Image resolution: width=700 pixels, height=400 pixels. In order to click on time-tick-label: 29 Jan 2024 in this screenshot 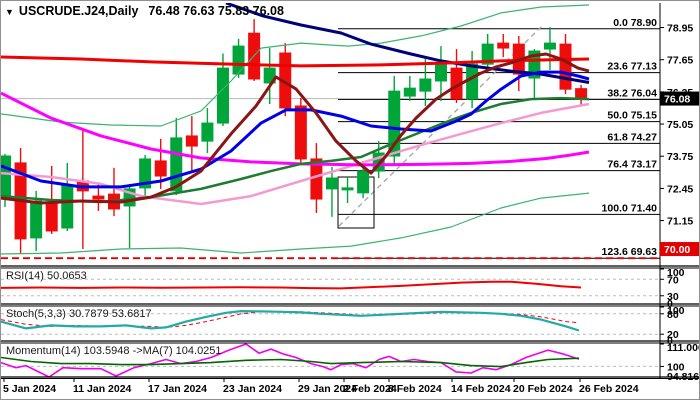, I will do `click(327, 389)`.